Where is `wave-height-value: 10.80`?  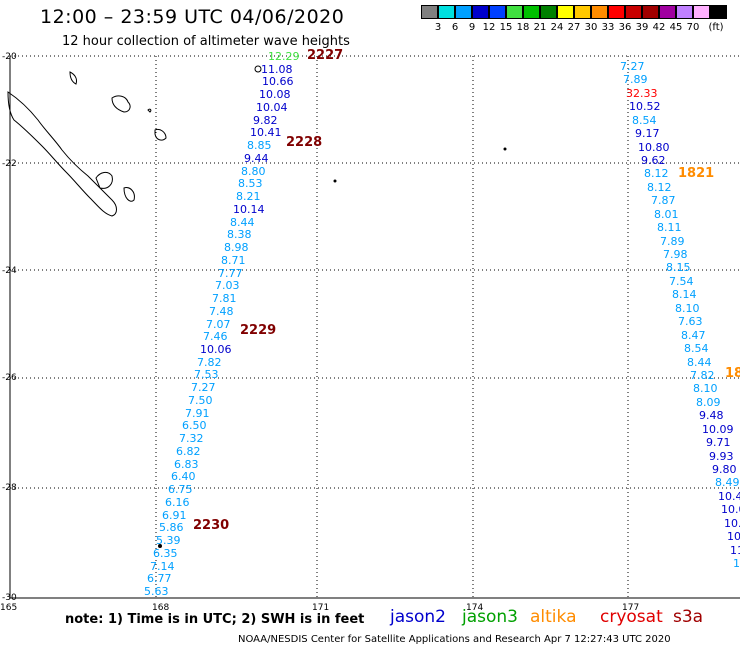 wave-height-value: 10.80 is located at coordinates (654, 147).